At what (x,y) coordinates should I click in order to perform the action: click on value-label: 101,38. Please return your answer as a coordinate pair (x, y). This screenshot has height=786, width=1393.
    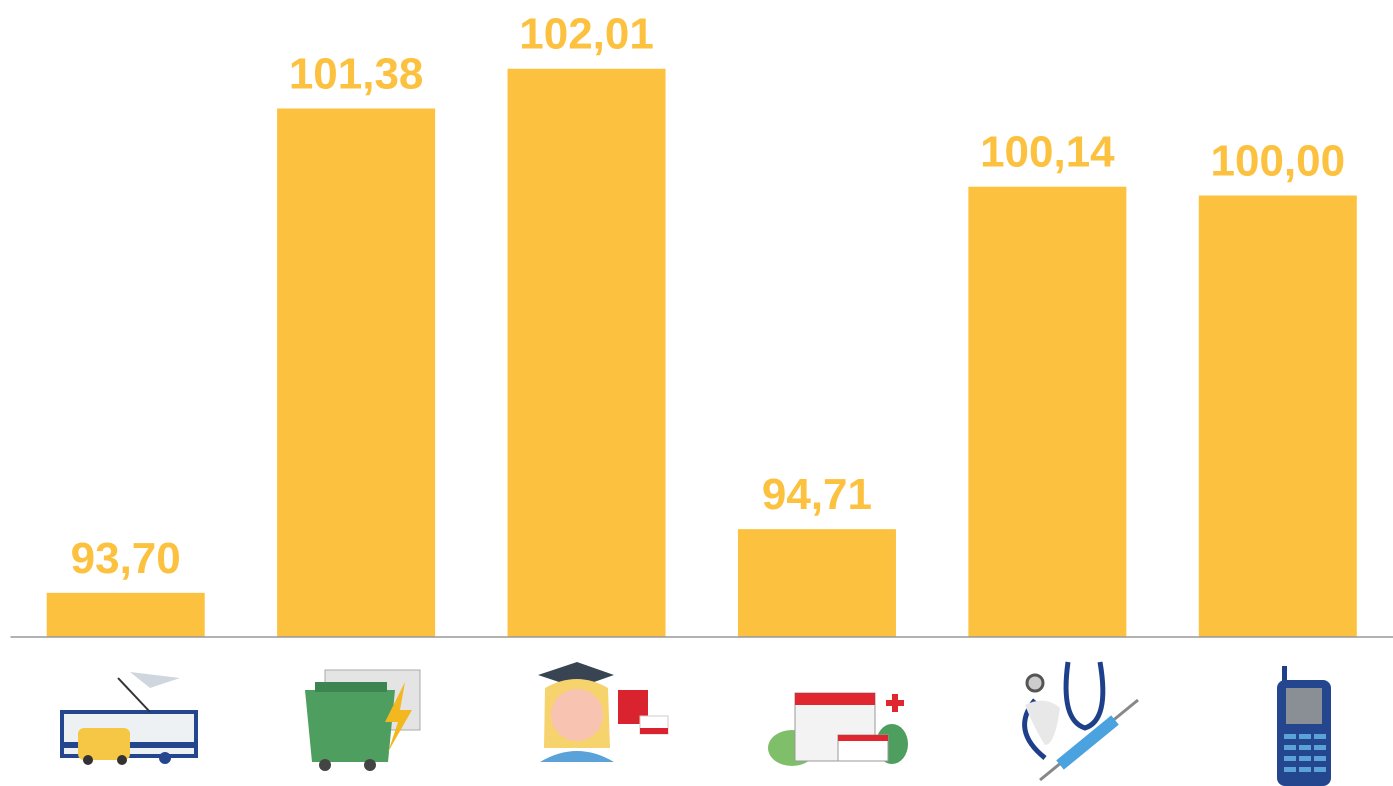
    Looking at the image, I should click on (356, 73).